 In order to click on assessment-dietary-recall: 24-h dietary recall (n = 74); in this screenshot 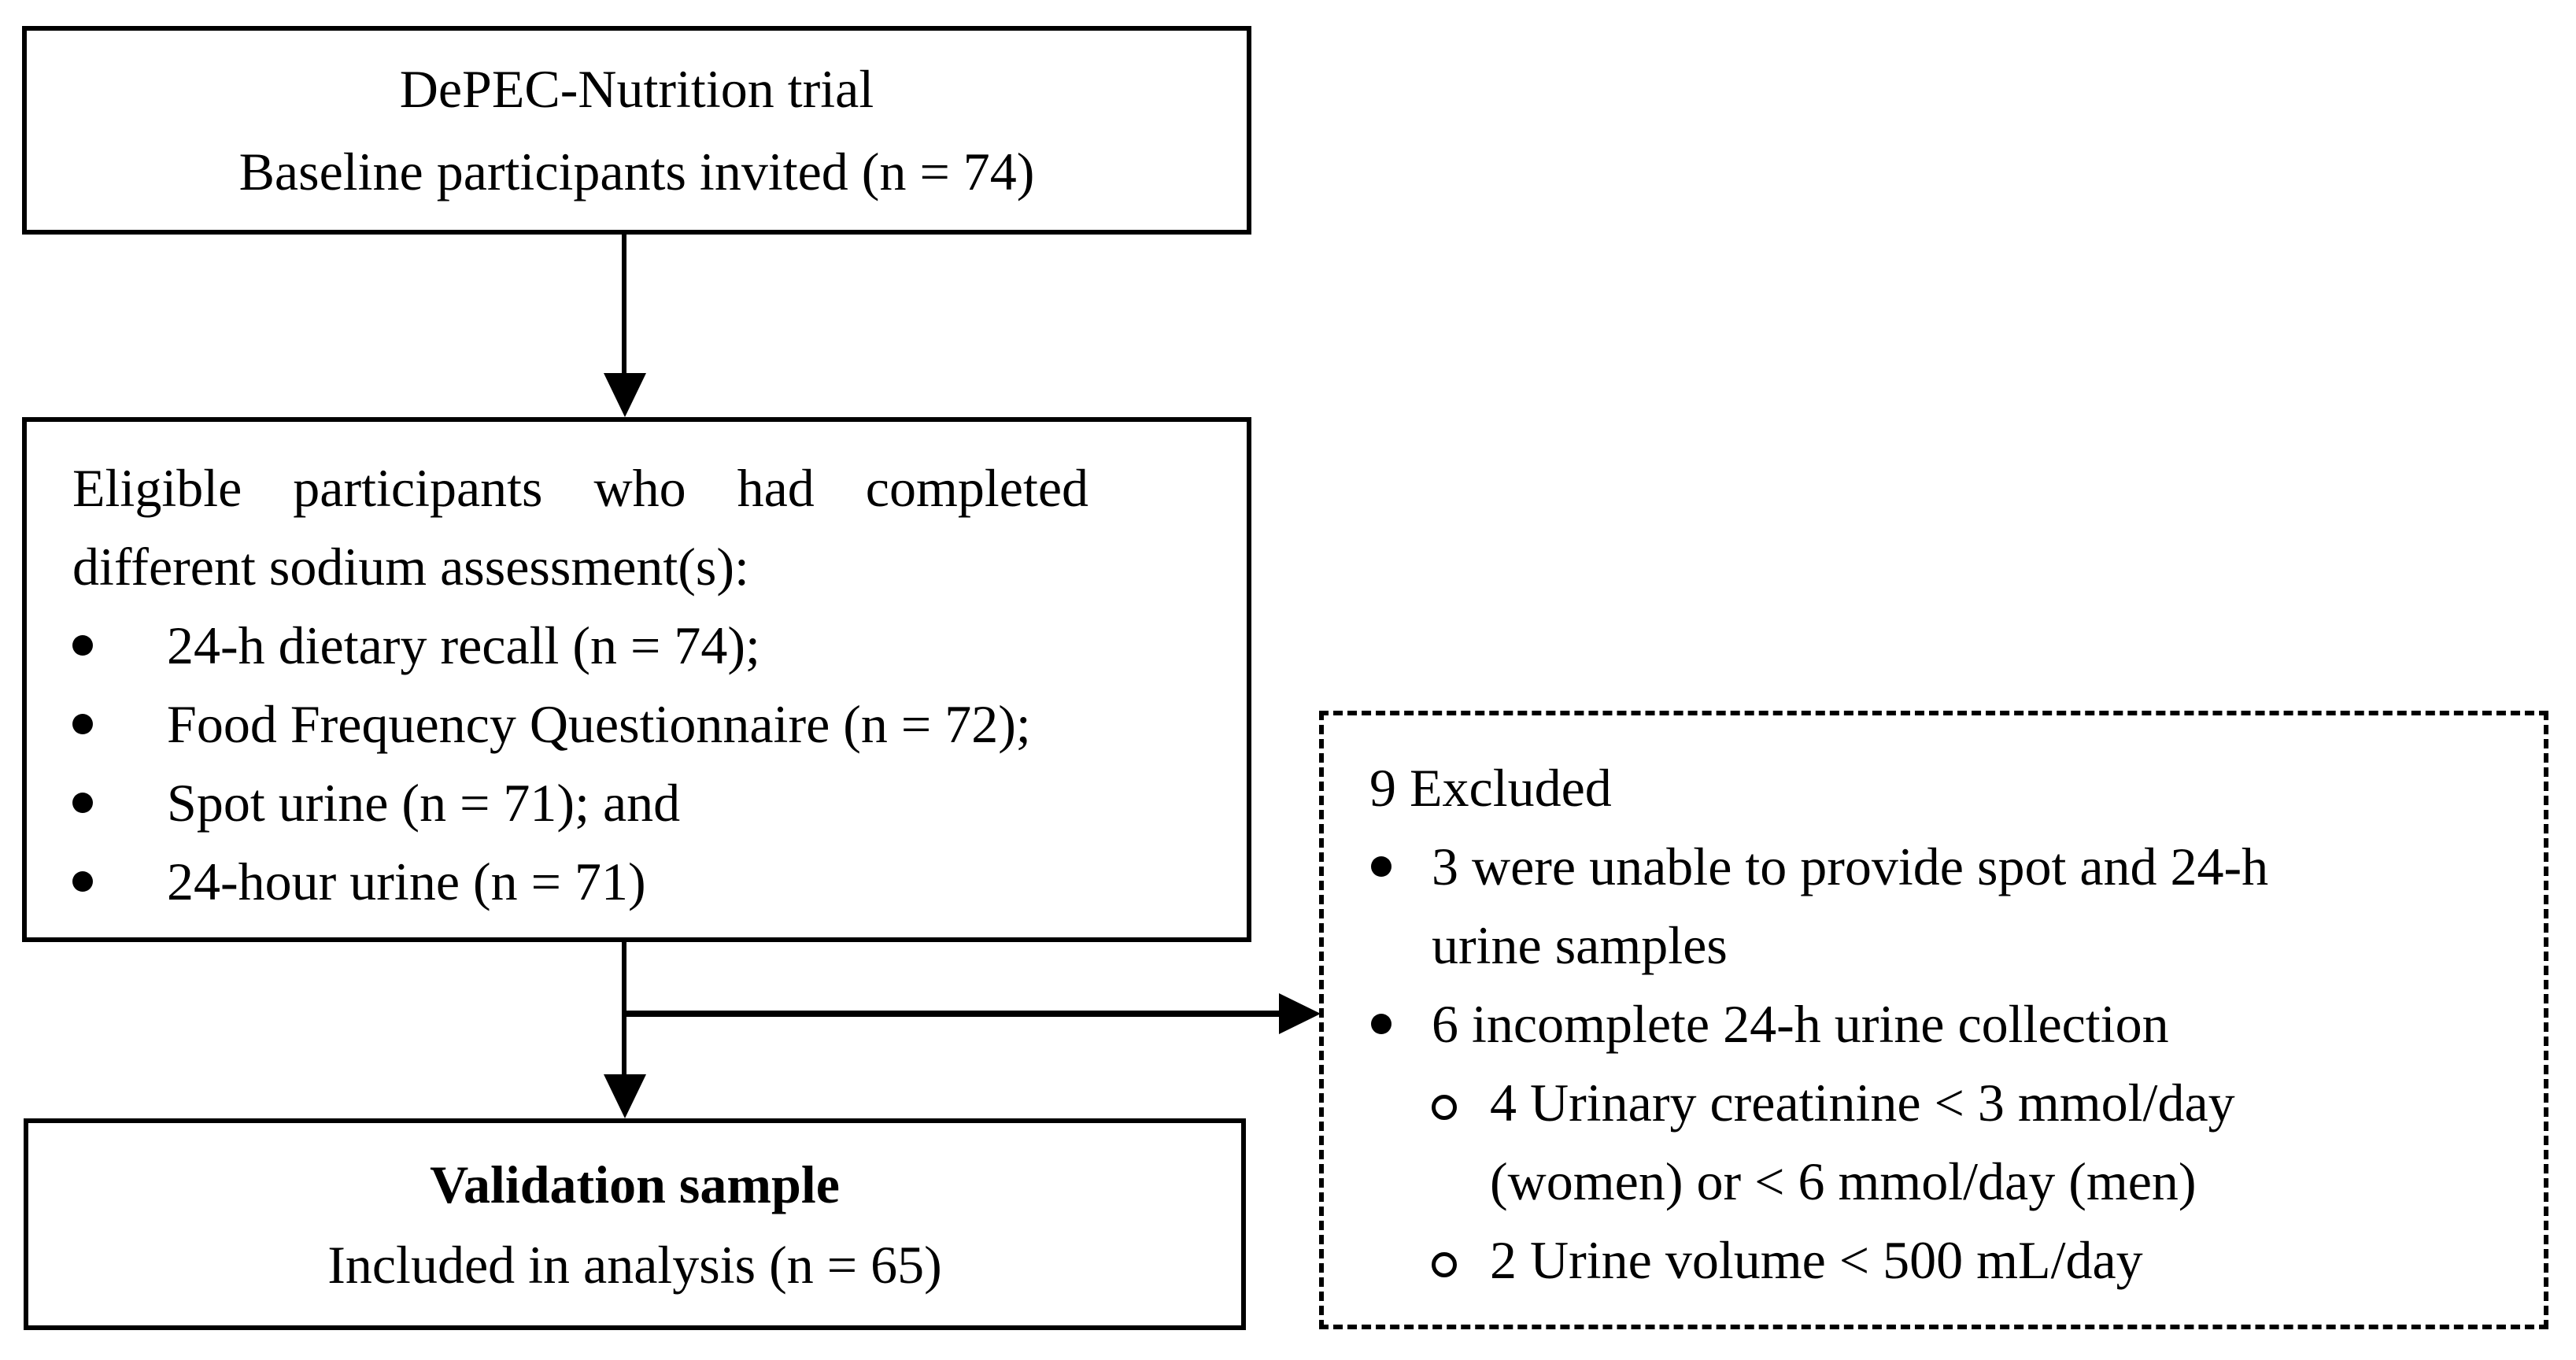, I will do `click(463, 645)`.